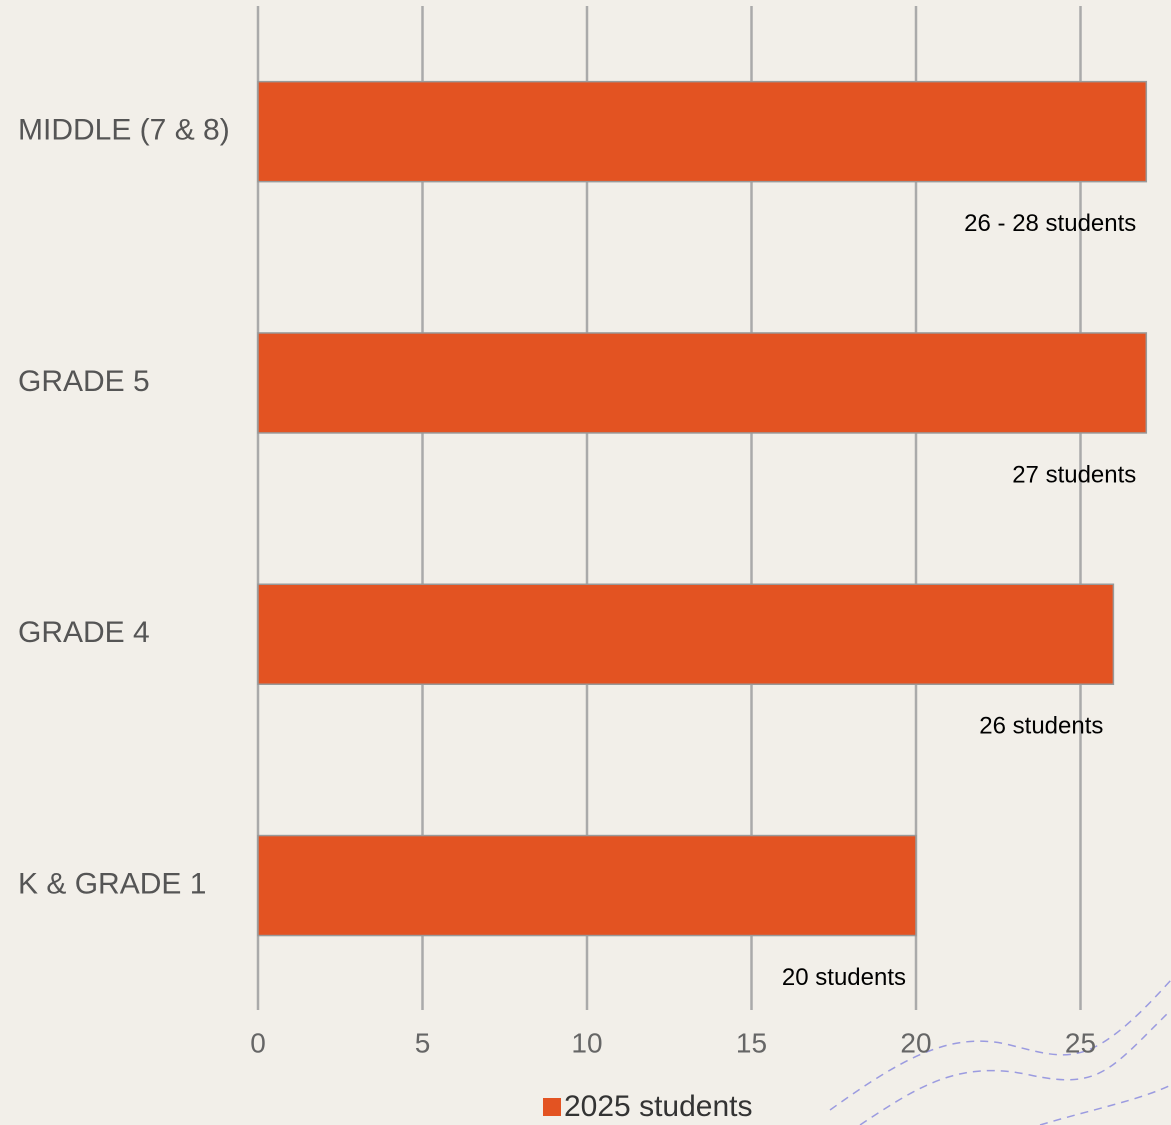  I want to click on x-tick-label: 10, so click(586, 1042).